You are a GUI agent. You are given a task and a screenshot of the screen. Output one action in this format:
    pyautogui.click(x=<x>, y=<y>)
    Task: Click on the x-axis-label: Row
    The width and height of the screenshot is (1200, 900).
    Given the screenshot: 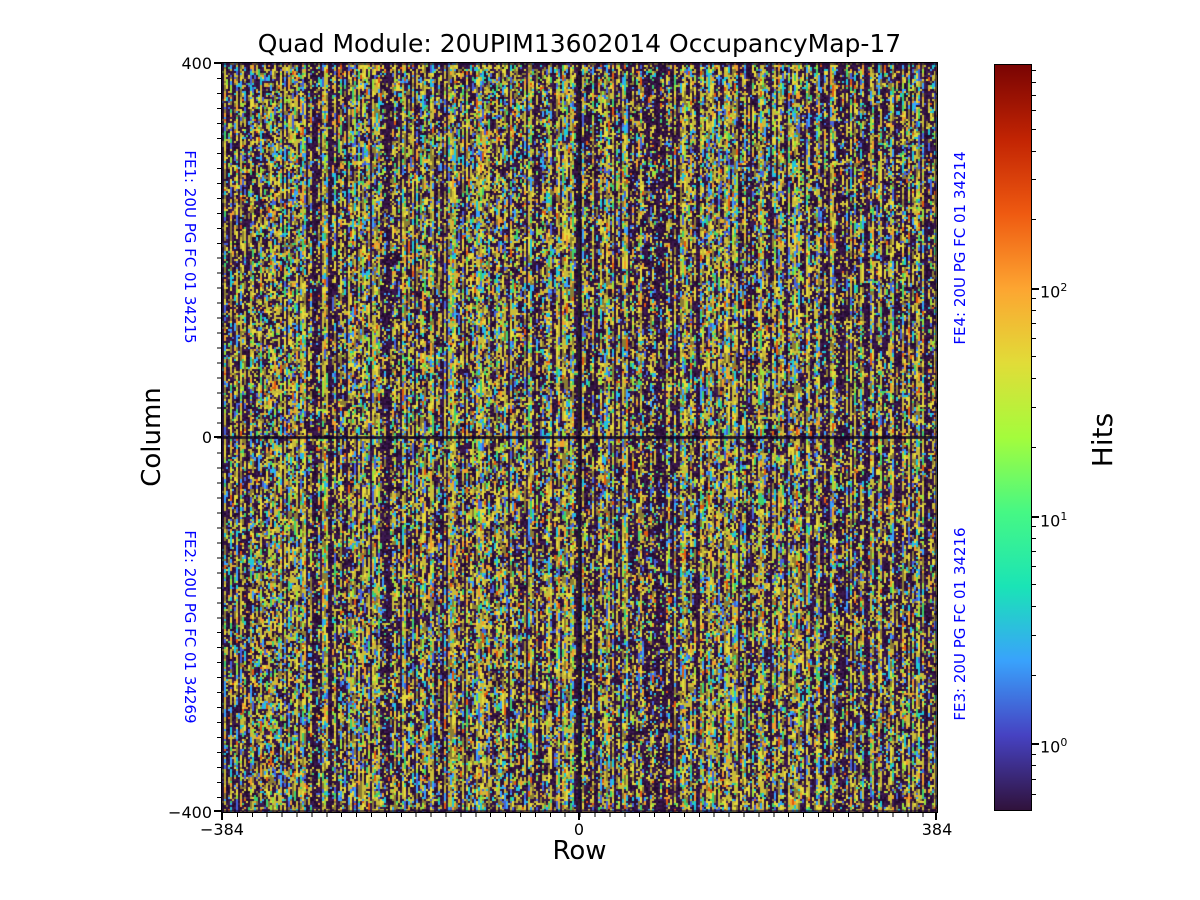 What is the action you would take?
    pyautogui.click(x=579, y=851)
    